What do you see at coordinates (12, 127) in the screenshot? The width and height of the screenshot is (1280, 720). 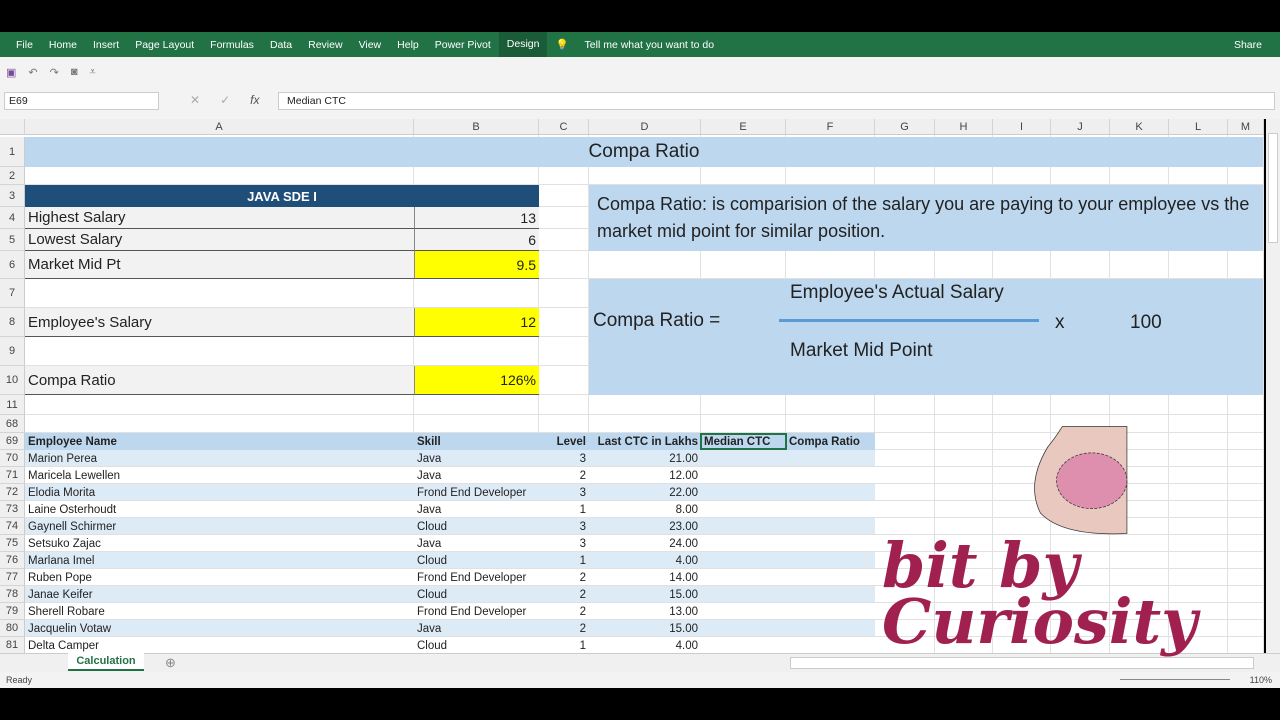 I see `select-all-button` at bounding box center [12, 127].